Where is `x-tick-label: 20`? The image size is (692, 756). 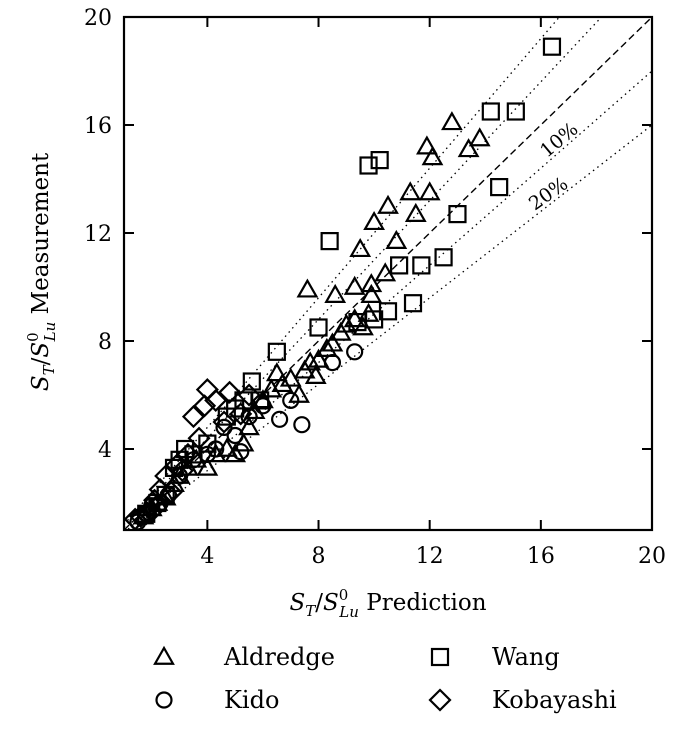
x-tick-label: 20 is located at coordinates (652, 556).